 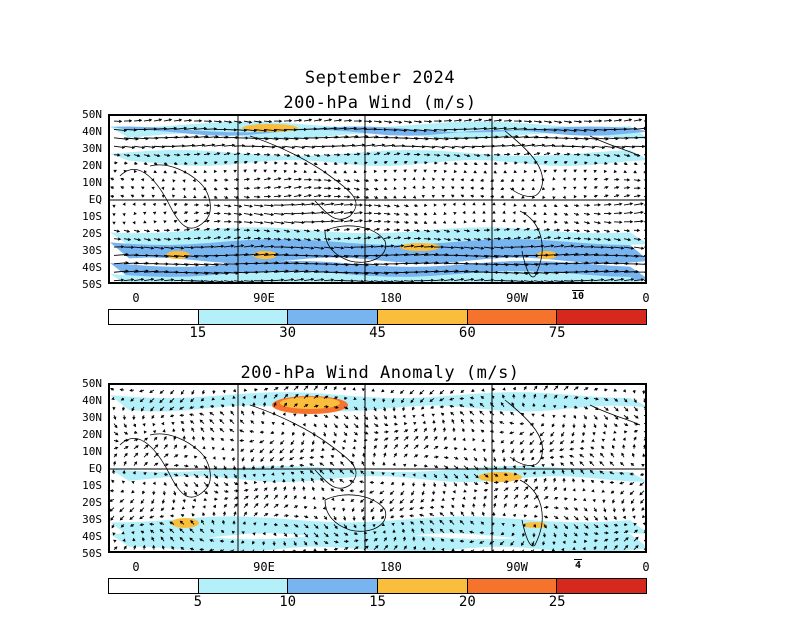 What do you see at coordinates (578, 290) in the screenshot?
I see `panel1-ref-vector-arrow` at bounding box center [578, 290].